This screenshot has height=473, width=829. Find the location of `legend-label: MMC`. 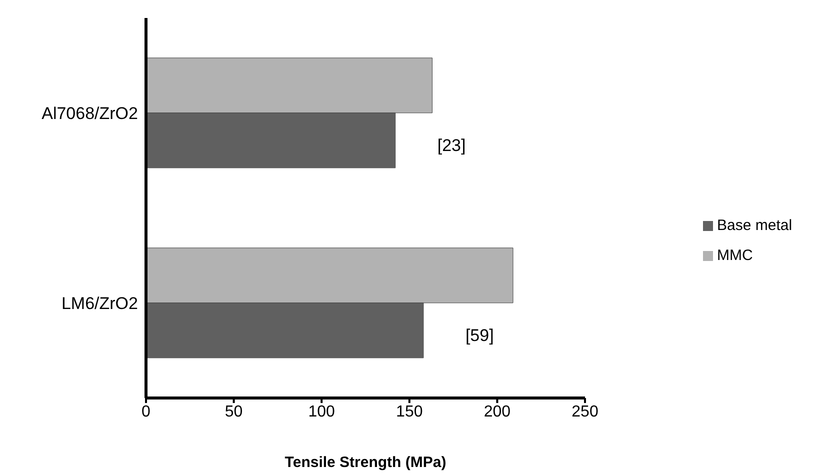

legend-label: MMC is located at coordinates (735, 255).